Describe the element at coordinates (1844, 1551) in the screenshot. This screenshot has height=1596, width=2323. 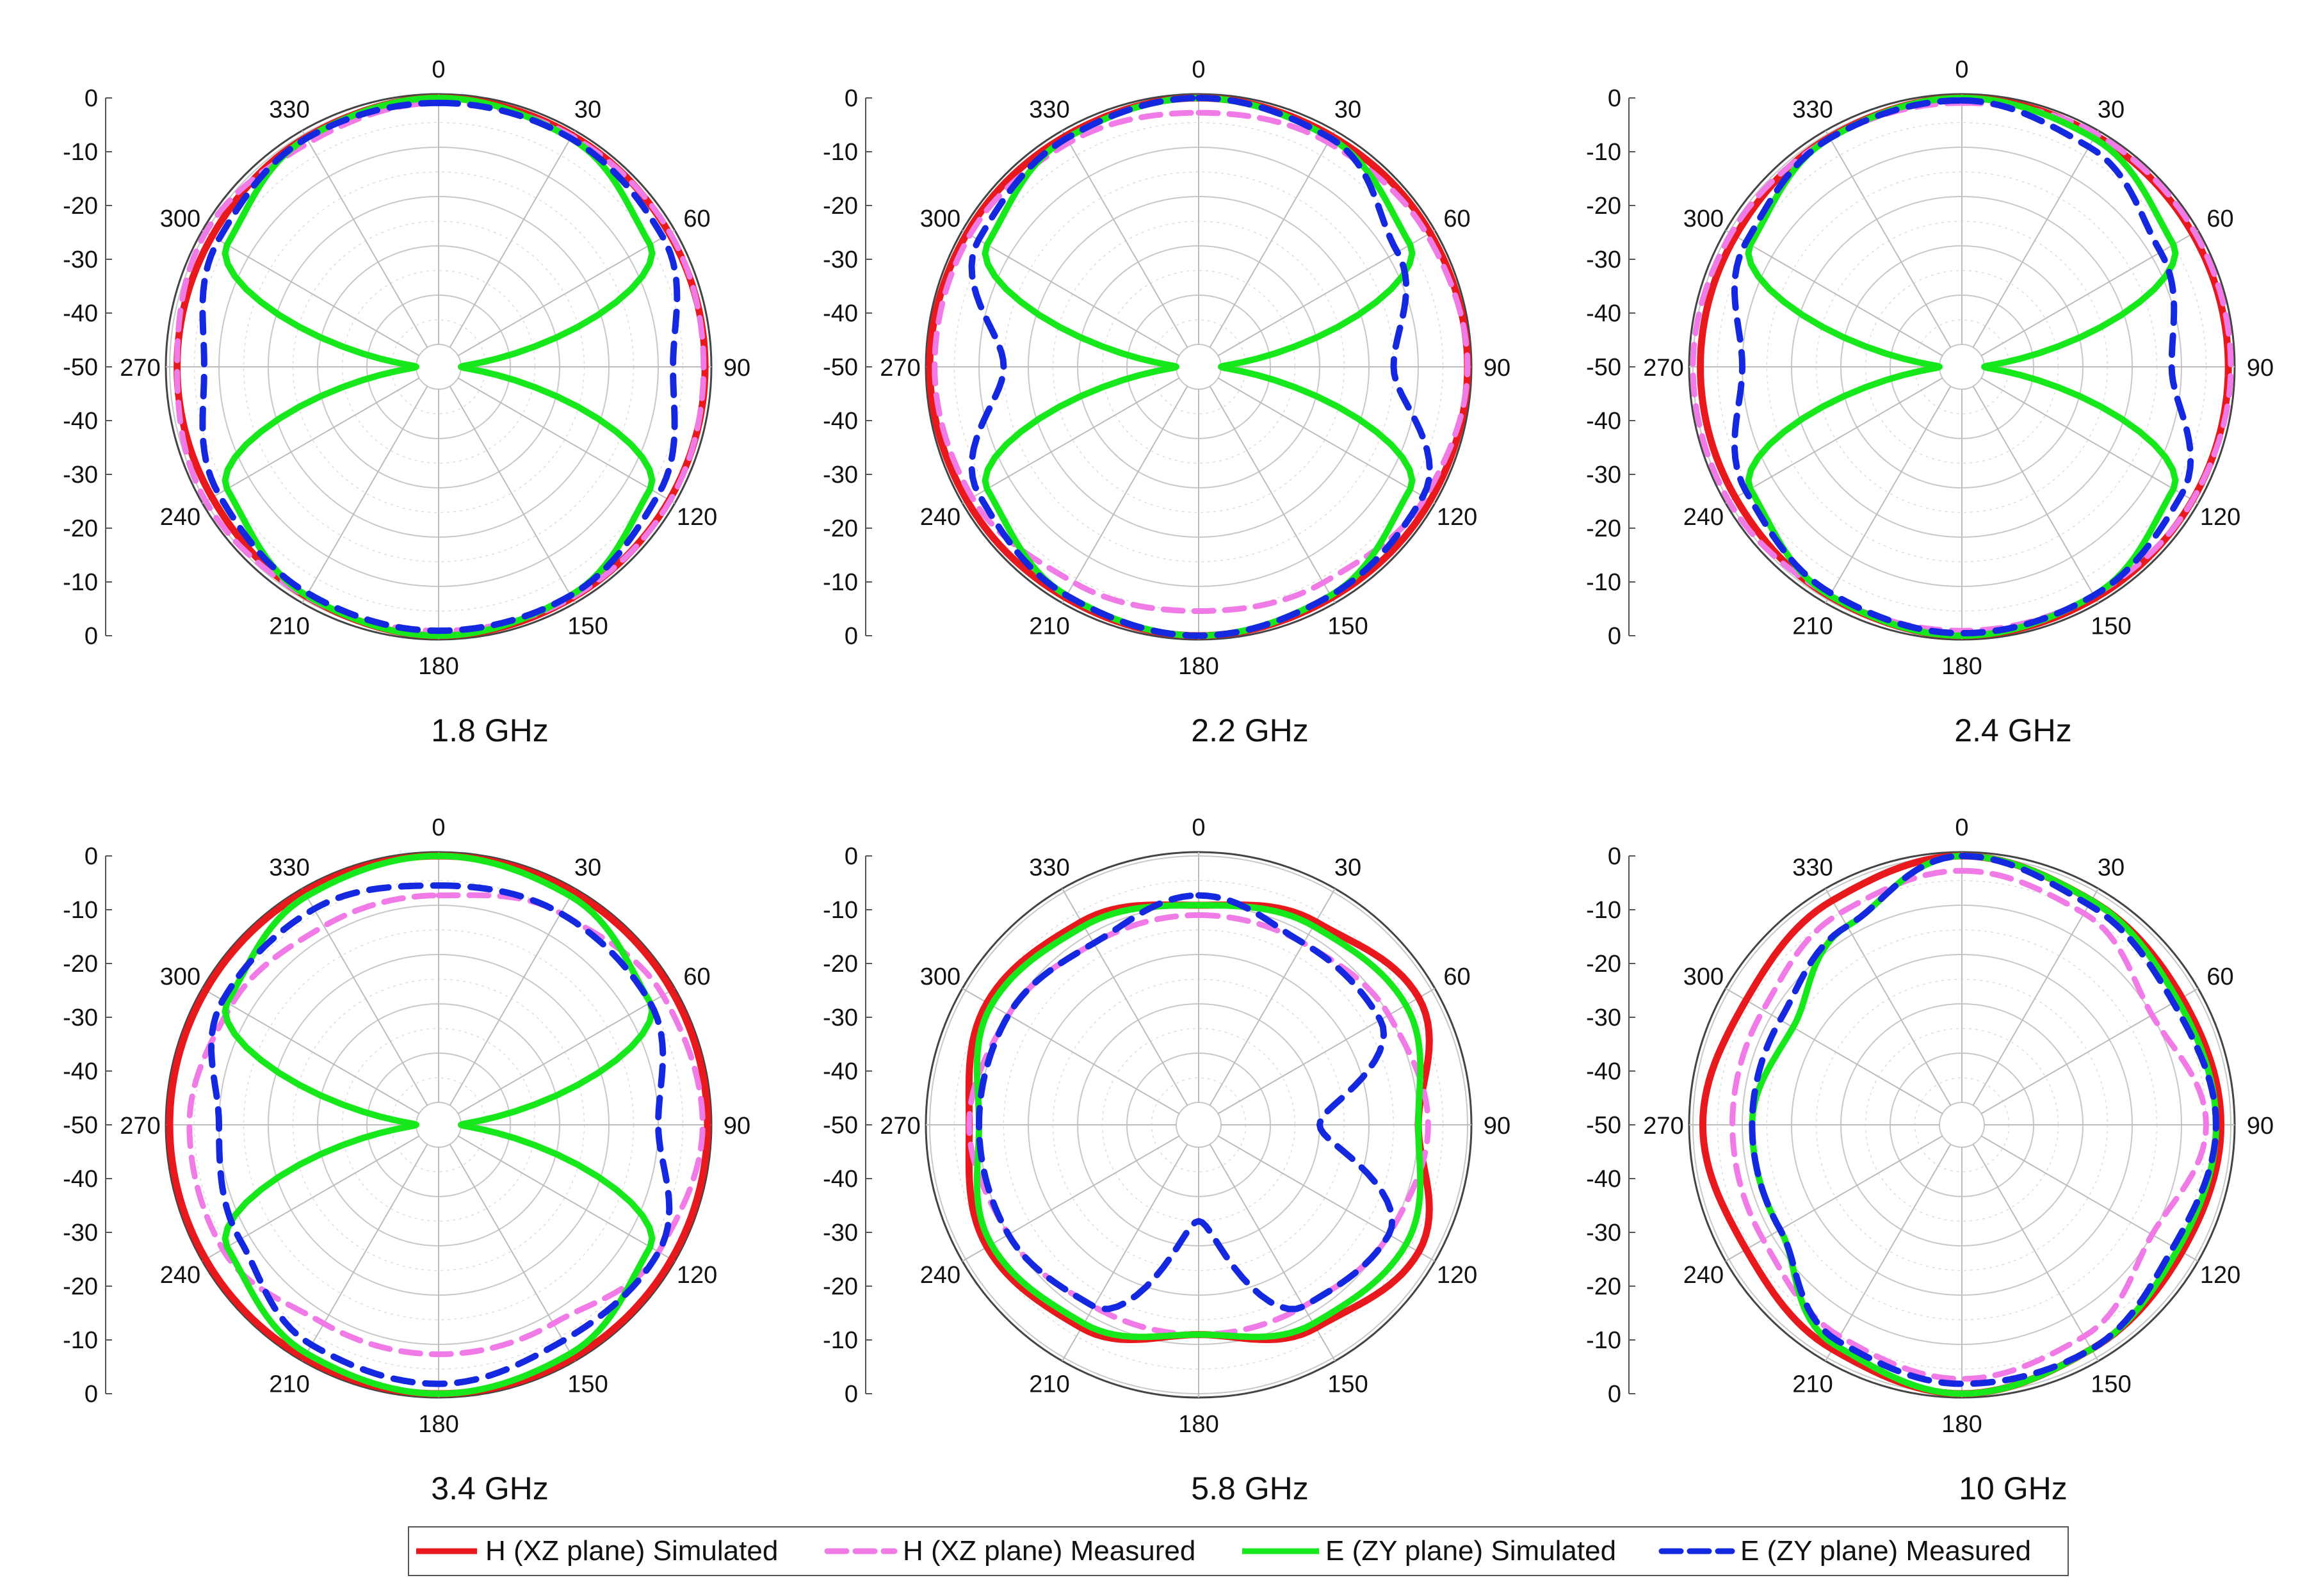
I see `legend-item-e-measured: E (ZY plane) Measured` at that location.